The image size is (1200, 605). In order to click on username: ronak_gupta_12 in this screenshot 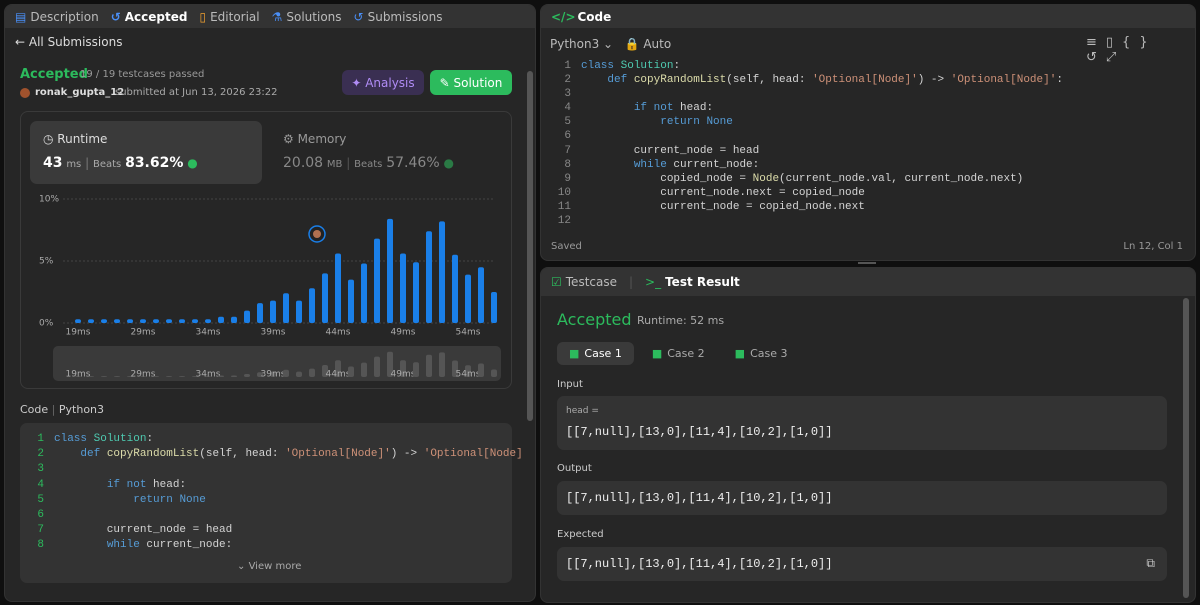, I will do `click(80, 92)`.